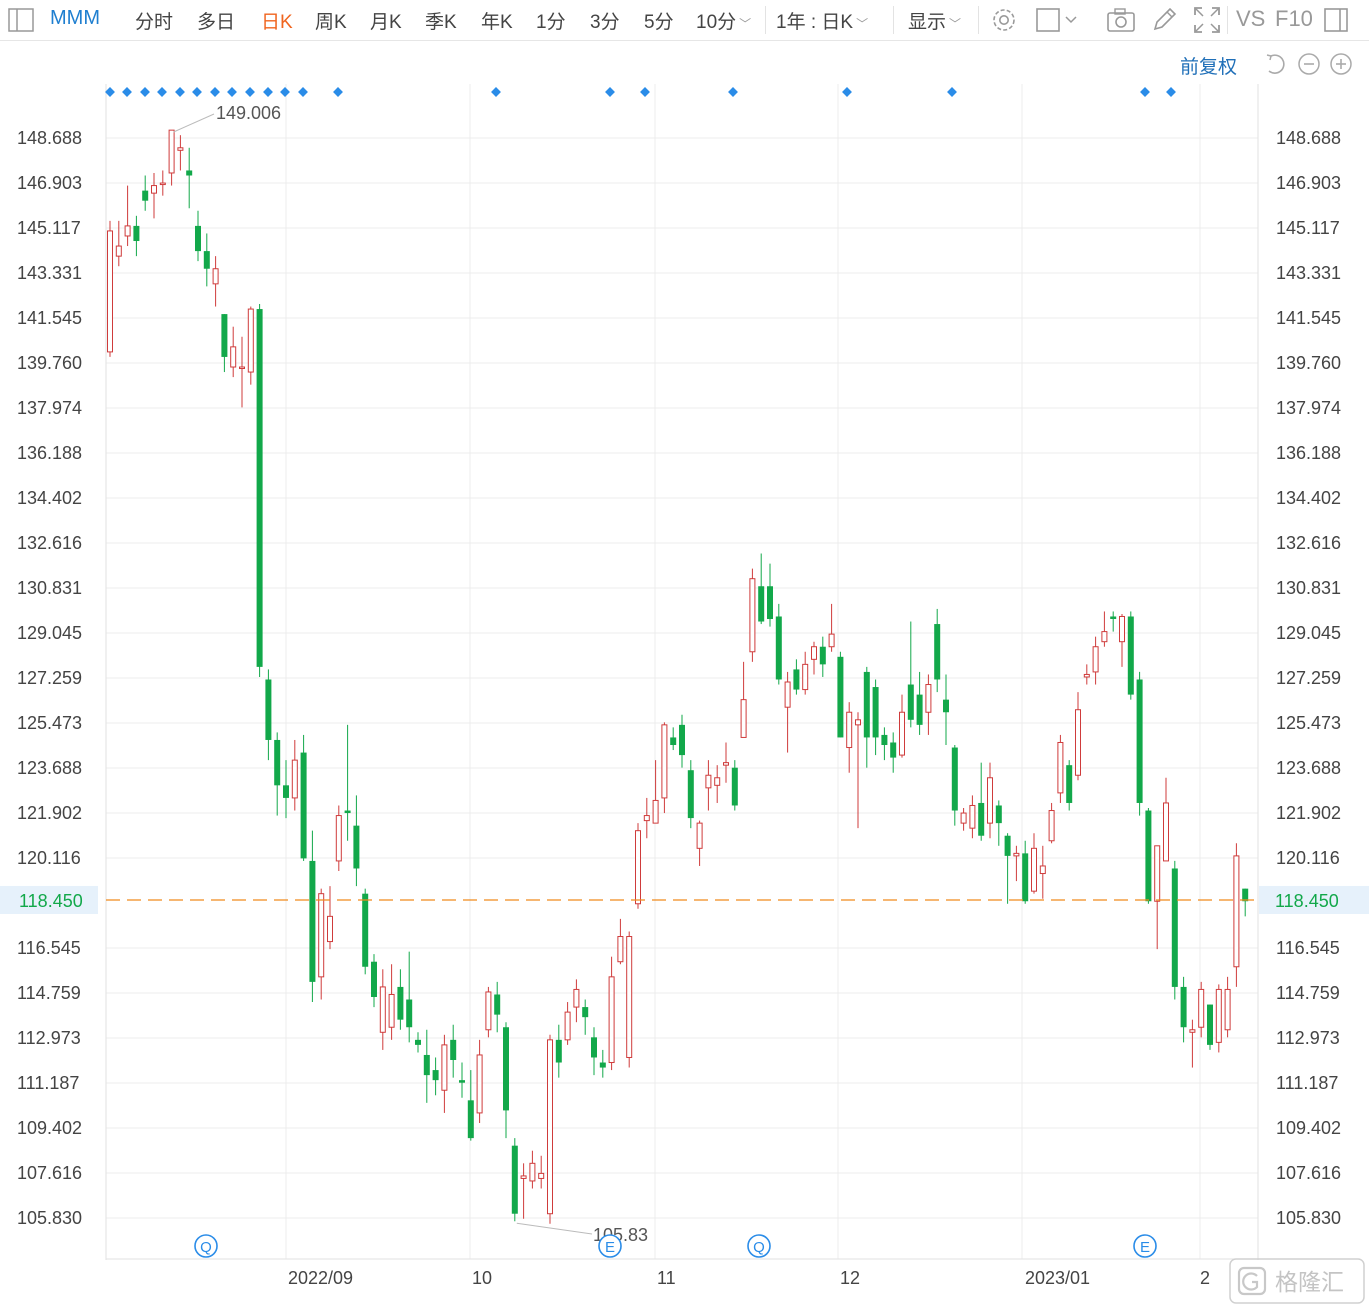 The image size is (1369, 1309). I want to click on y-tick-label-left: 134.402, so click(49, 498).